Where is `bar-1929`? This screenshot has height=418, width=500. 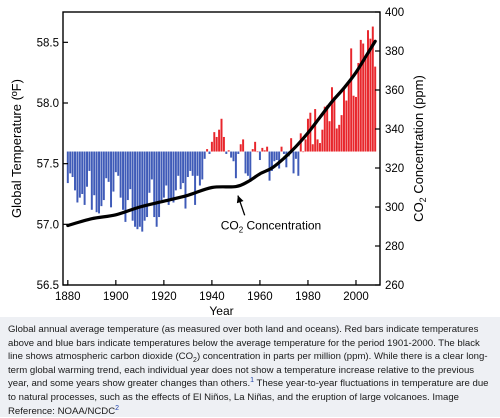 bar-1929 is located at coordinates (185, 180).